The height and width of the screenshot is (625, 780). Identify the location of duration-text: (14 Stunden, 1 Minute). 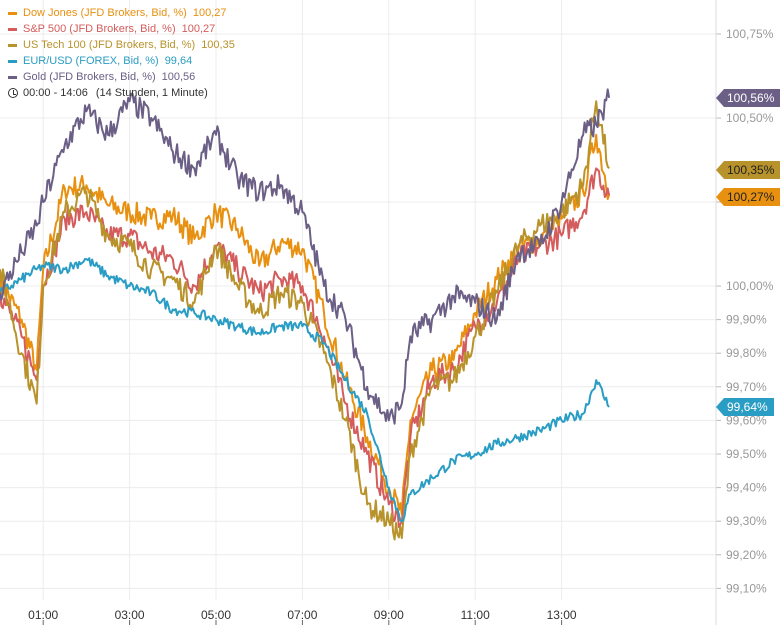
(151, 93).